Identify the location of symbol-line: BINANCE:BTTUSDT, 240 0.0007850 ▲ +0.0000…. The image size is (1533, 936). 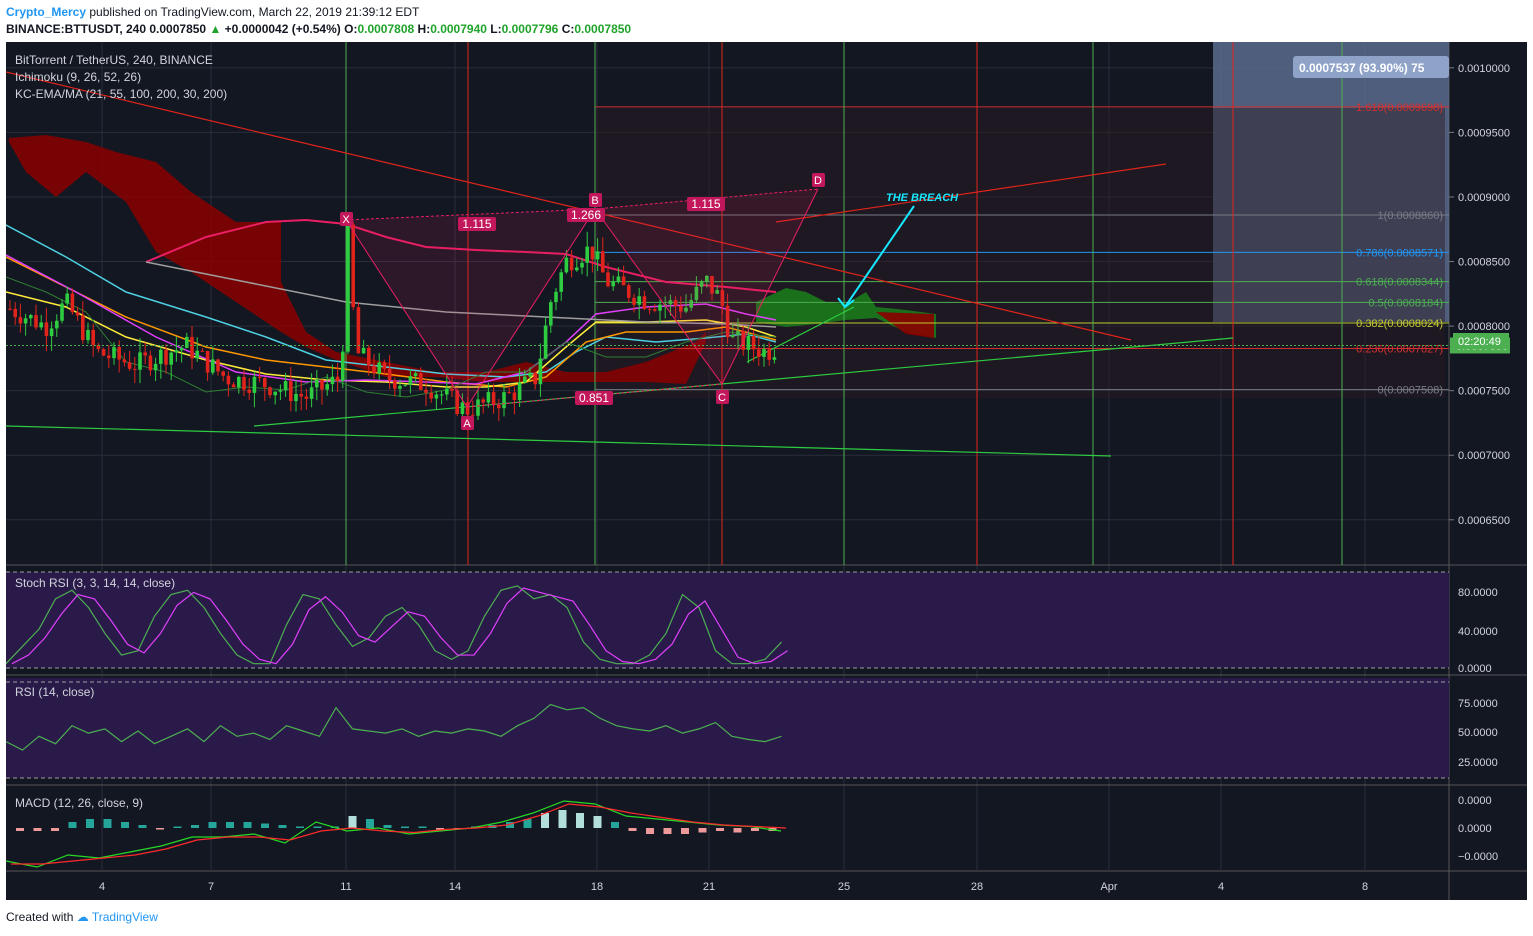
(318, 29).